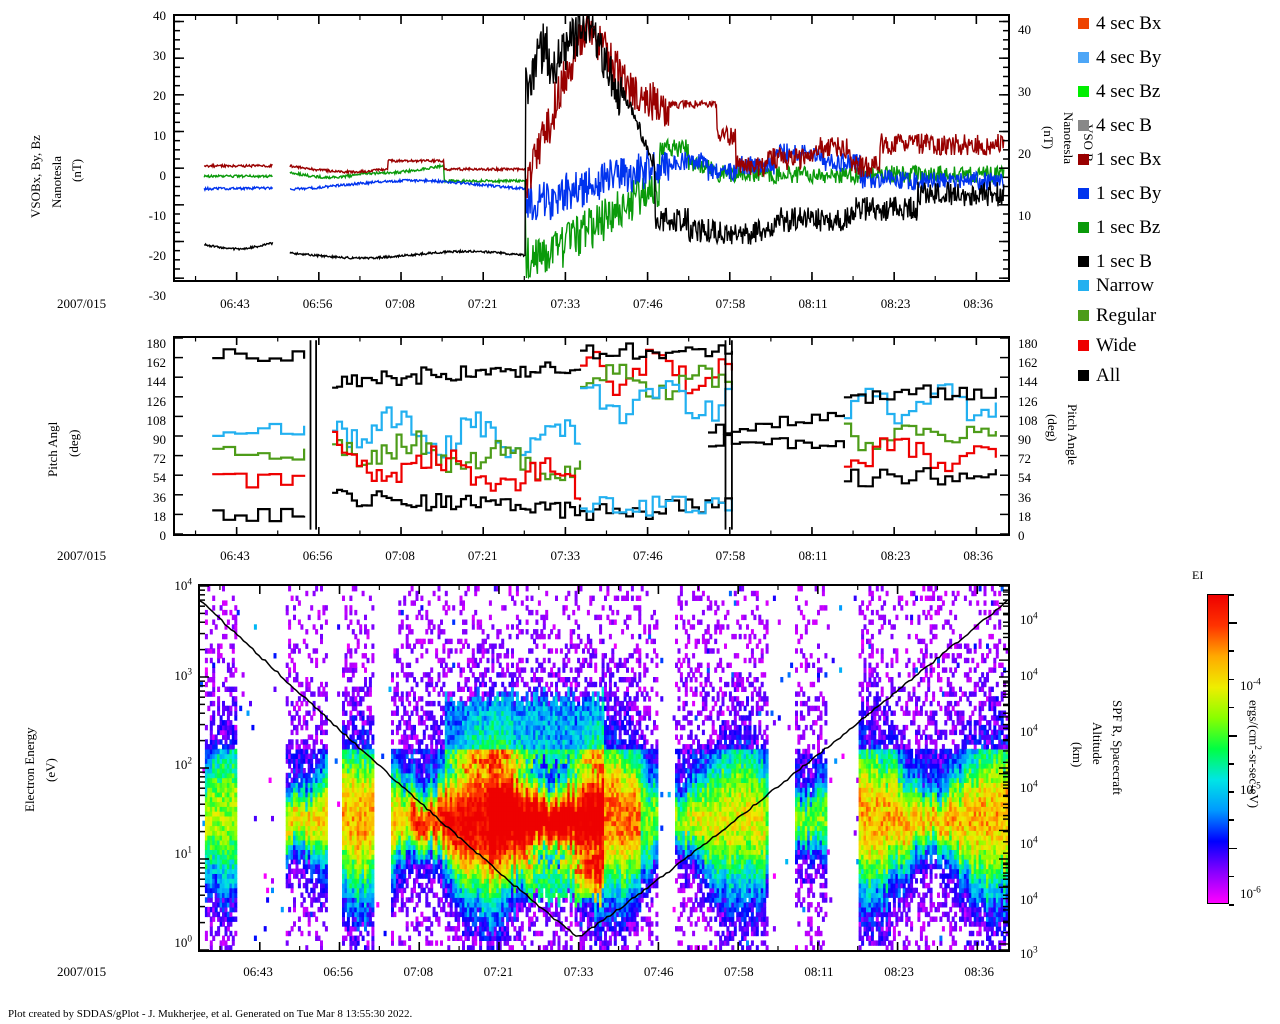  Describe the element at coordinates (1024, 153) in the screenshot. I see `ytick-right: 20` at that location.